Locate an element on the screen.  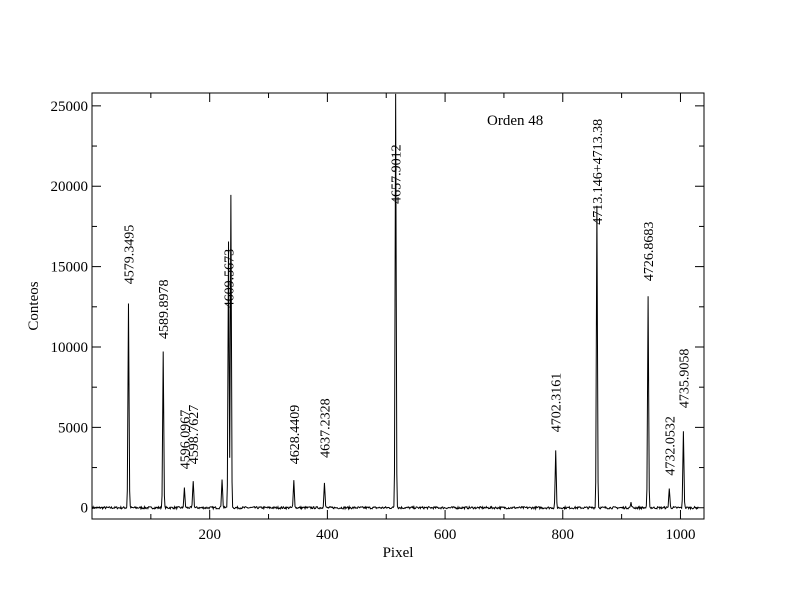
peak-label: 4637.2328 is located at coordinates (325, 428).